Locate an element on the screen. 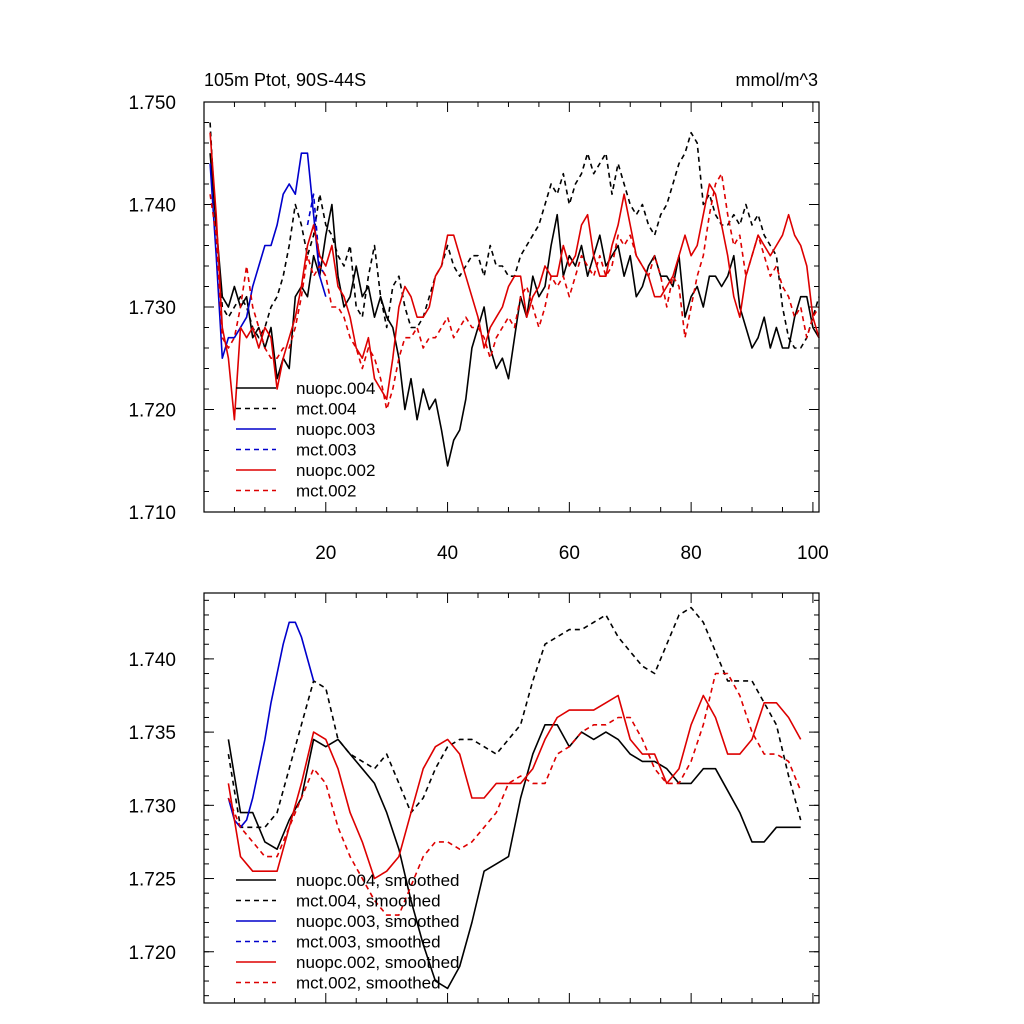 The height and width of the screenshot is (1024, 1024). x-tick-label: 60 is located at coordinates (569, 553).